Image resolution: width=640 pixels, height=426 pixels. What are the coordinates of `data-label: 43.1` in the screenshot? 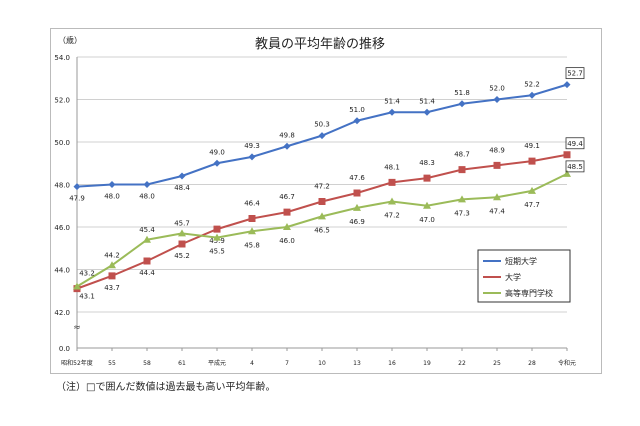 It's located at (87, 297).